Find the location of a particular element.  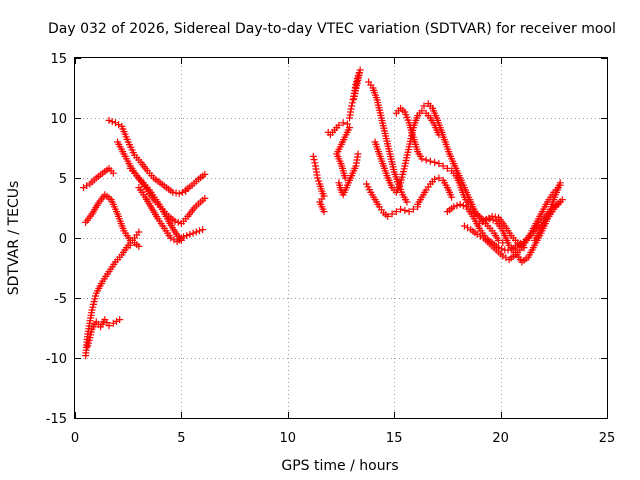

y-tick-label: -15 is located at coordinates (56, 419).